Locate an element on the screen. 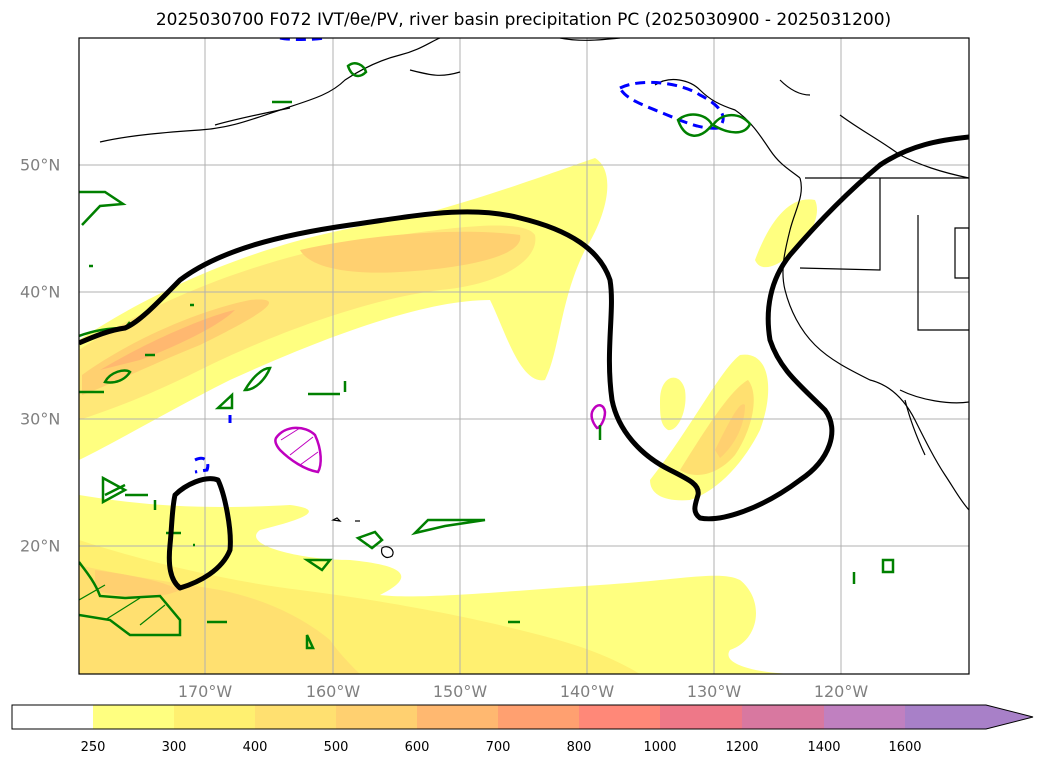 Image resolution: width=1047 pixels, height=767 pixels. colorbar-extend-arrow is located at coordinates (1009, 717).